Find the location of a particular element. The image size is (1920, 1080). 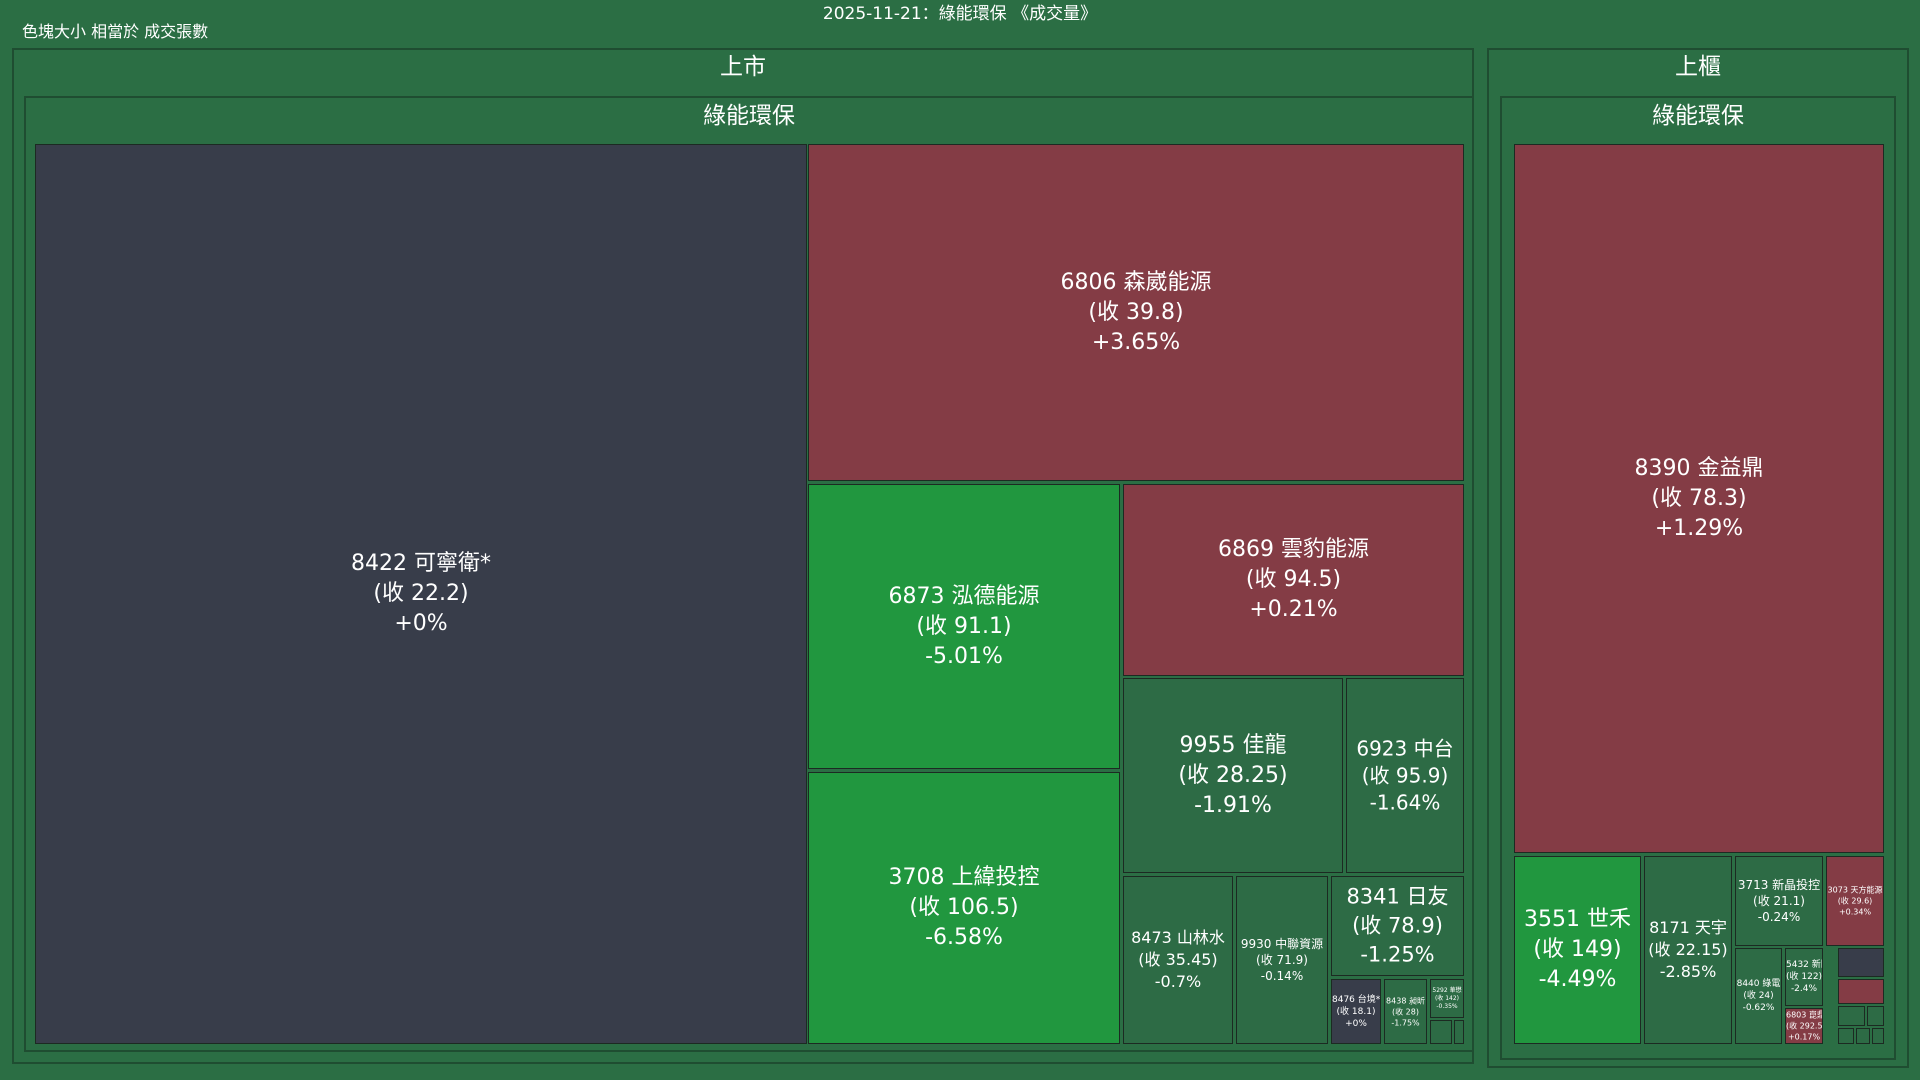

stock-change: -1.75% is located at coordinates (1405, 1022).